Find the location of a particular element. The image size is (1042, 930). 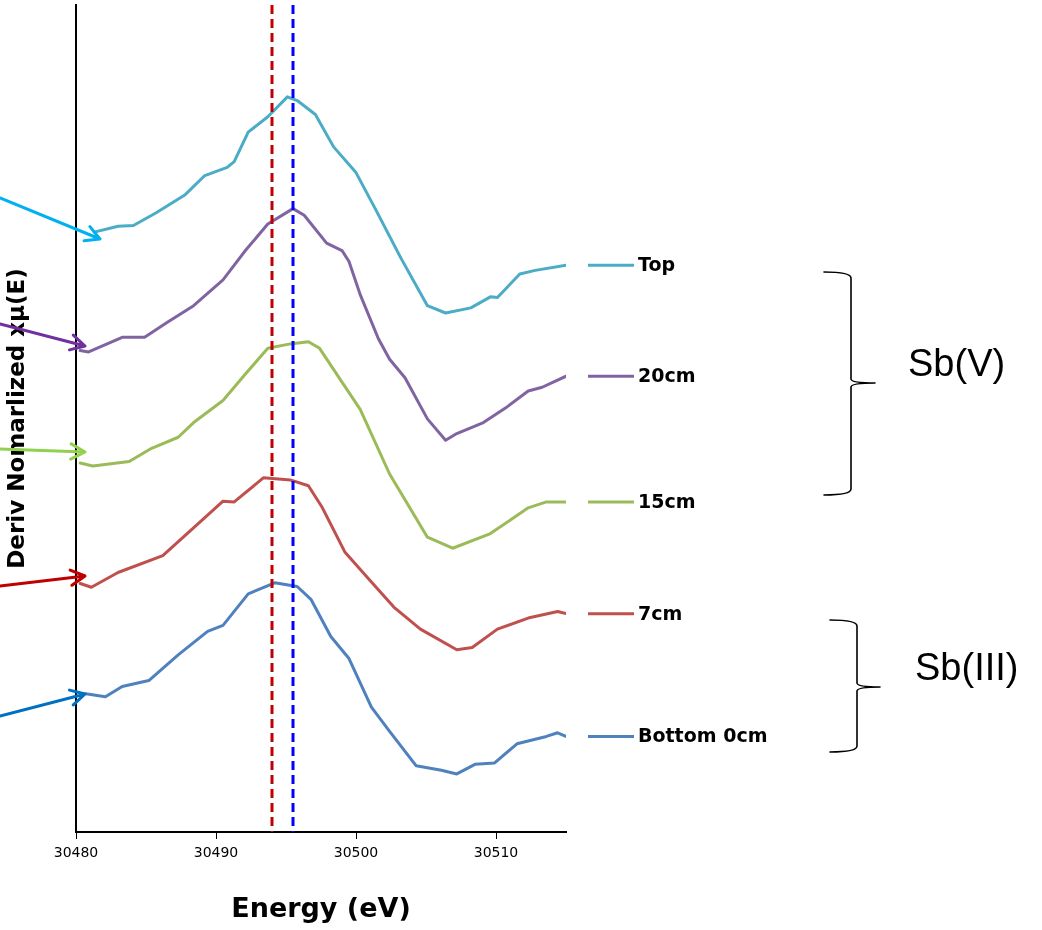

legend-label: 7cm is located at coordinates (660, 612).